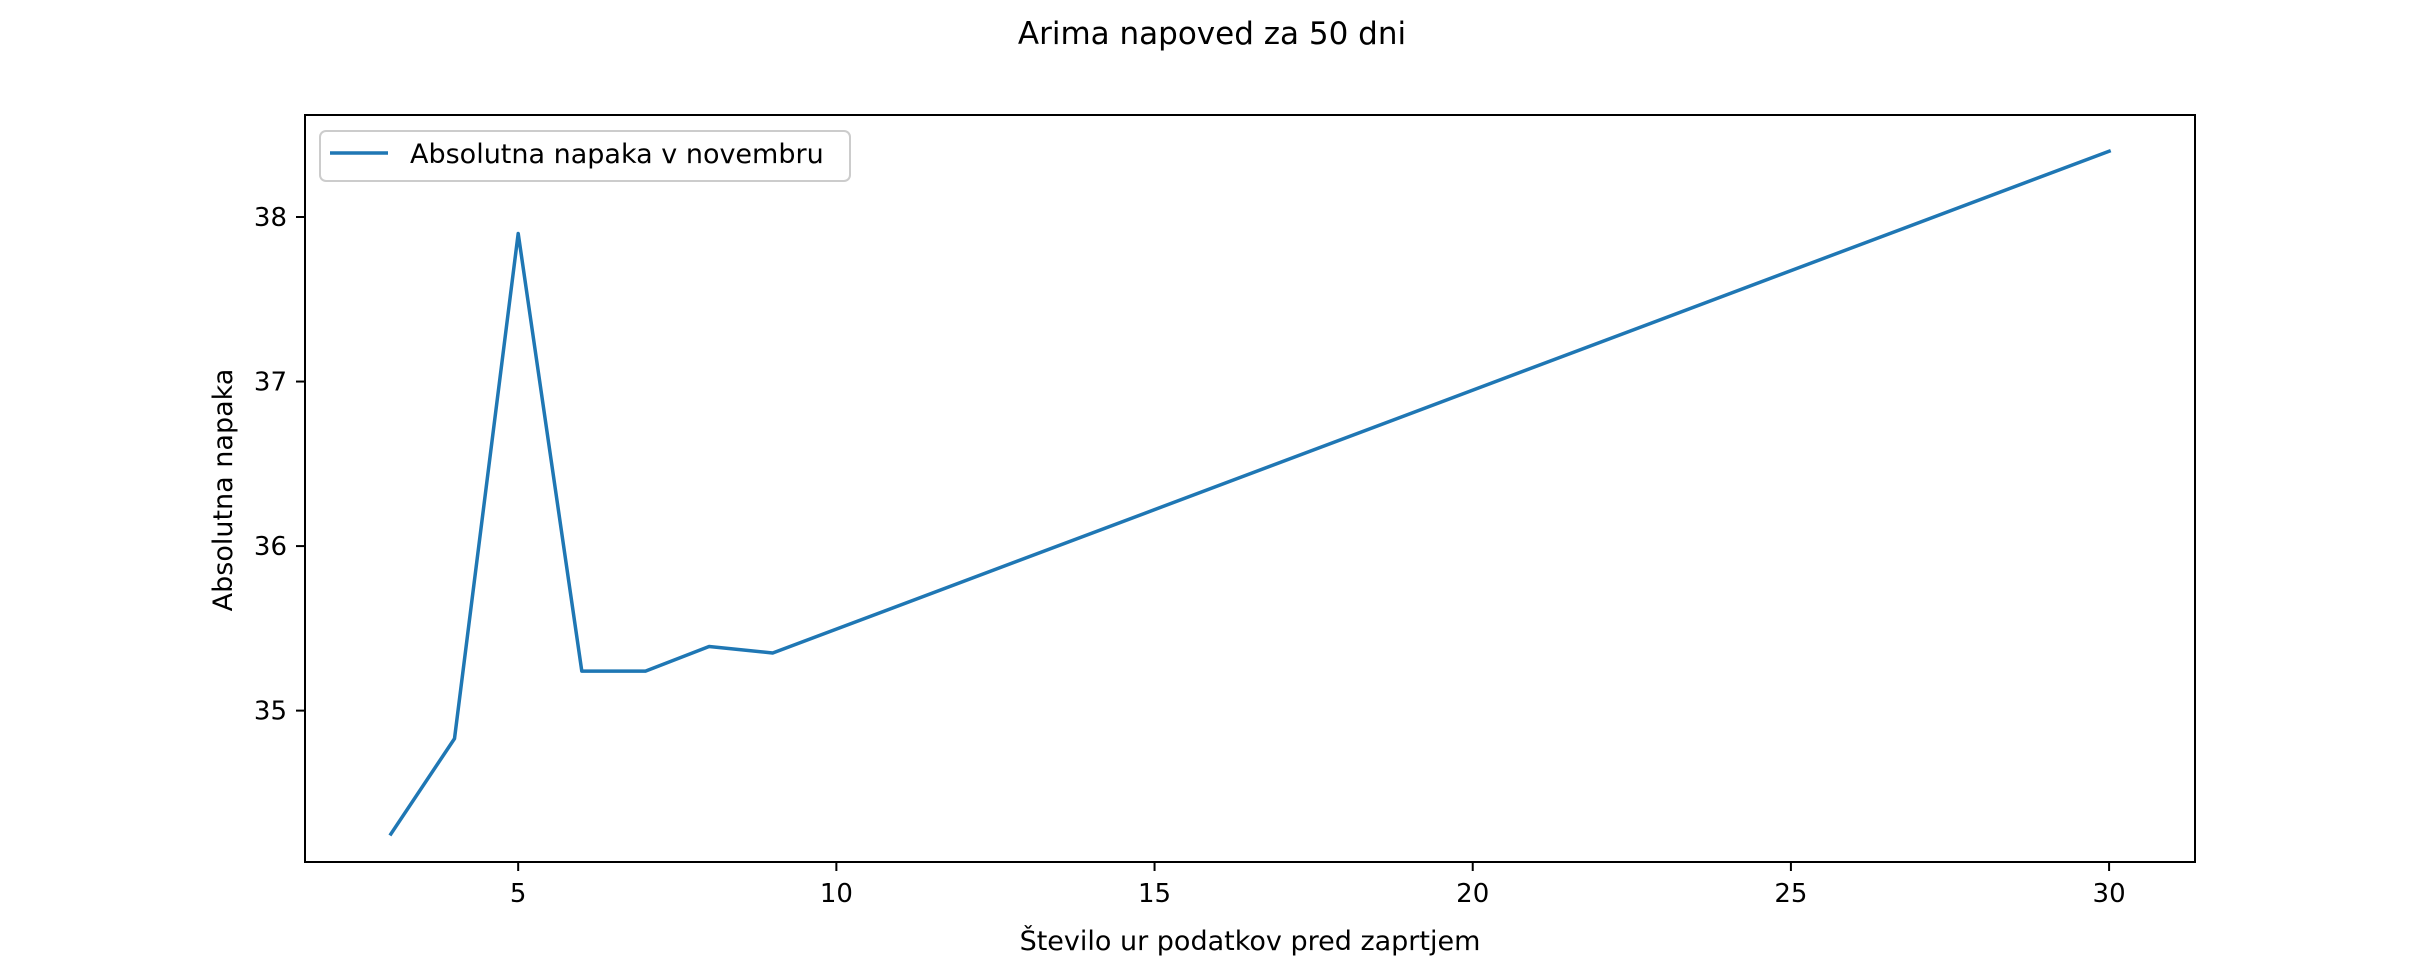  Describe the element at coordinates (2109, 894) in the screenshot. I see `x-tick-label: 30` at that location.